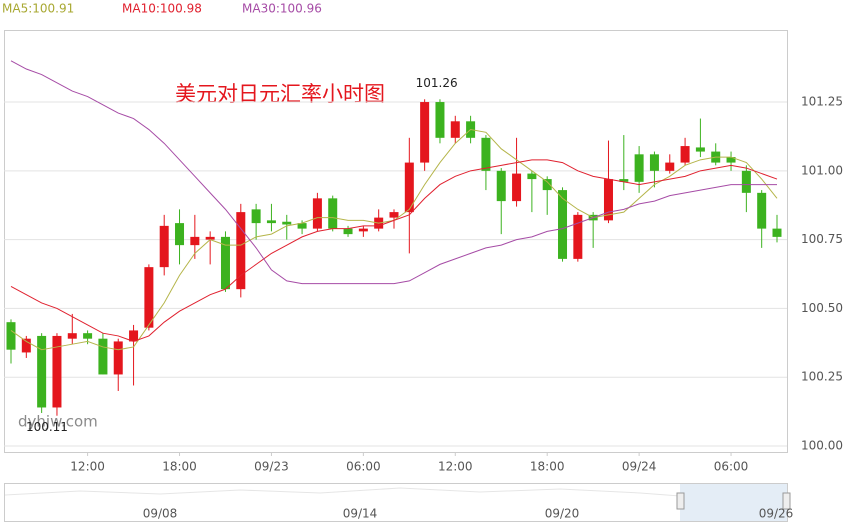 The width and height of the screenshot is (846, 526). Describe the element at coordinates (282, 9) in the screenshot. I see `ma-label: MA30:100.96` at that location.